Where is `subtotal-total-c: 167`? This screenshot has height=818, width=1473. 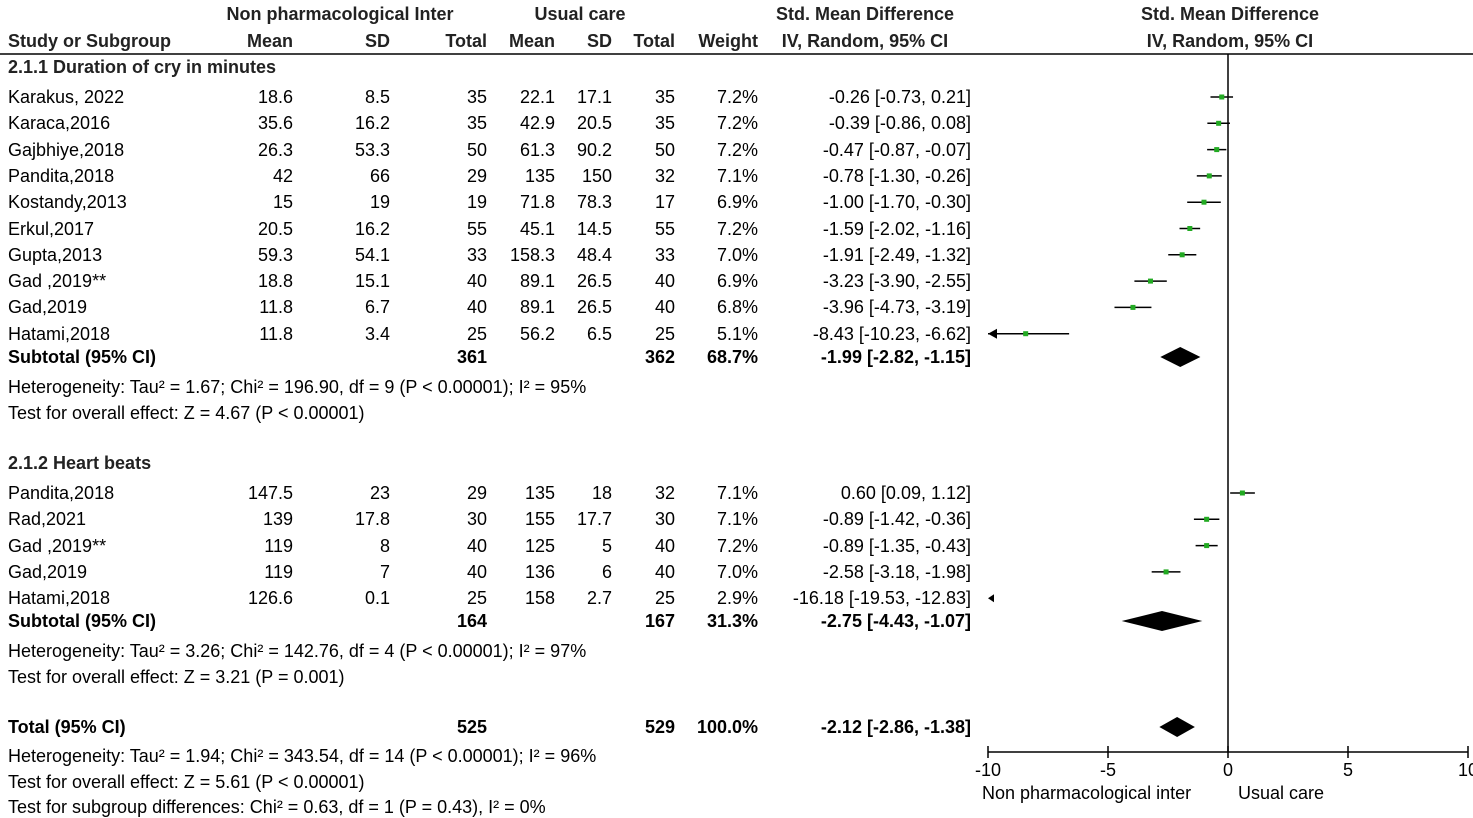
subtotal-total-c: 167 is located at coordinates (659, 621).